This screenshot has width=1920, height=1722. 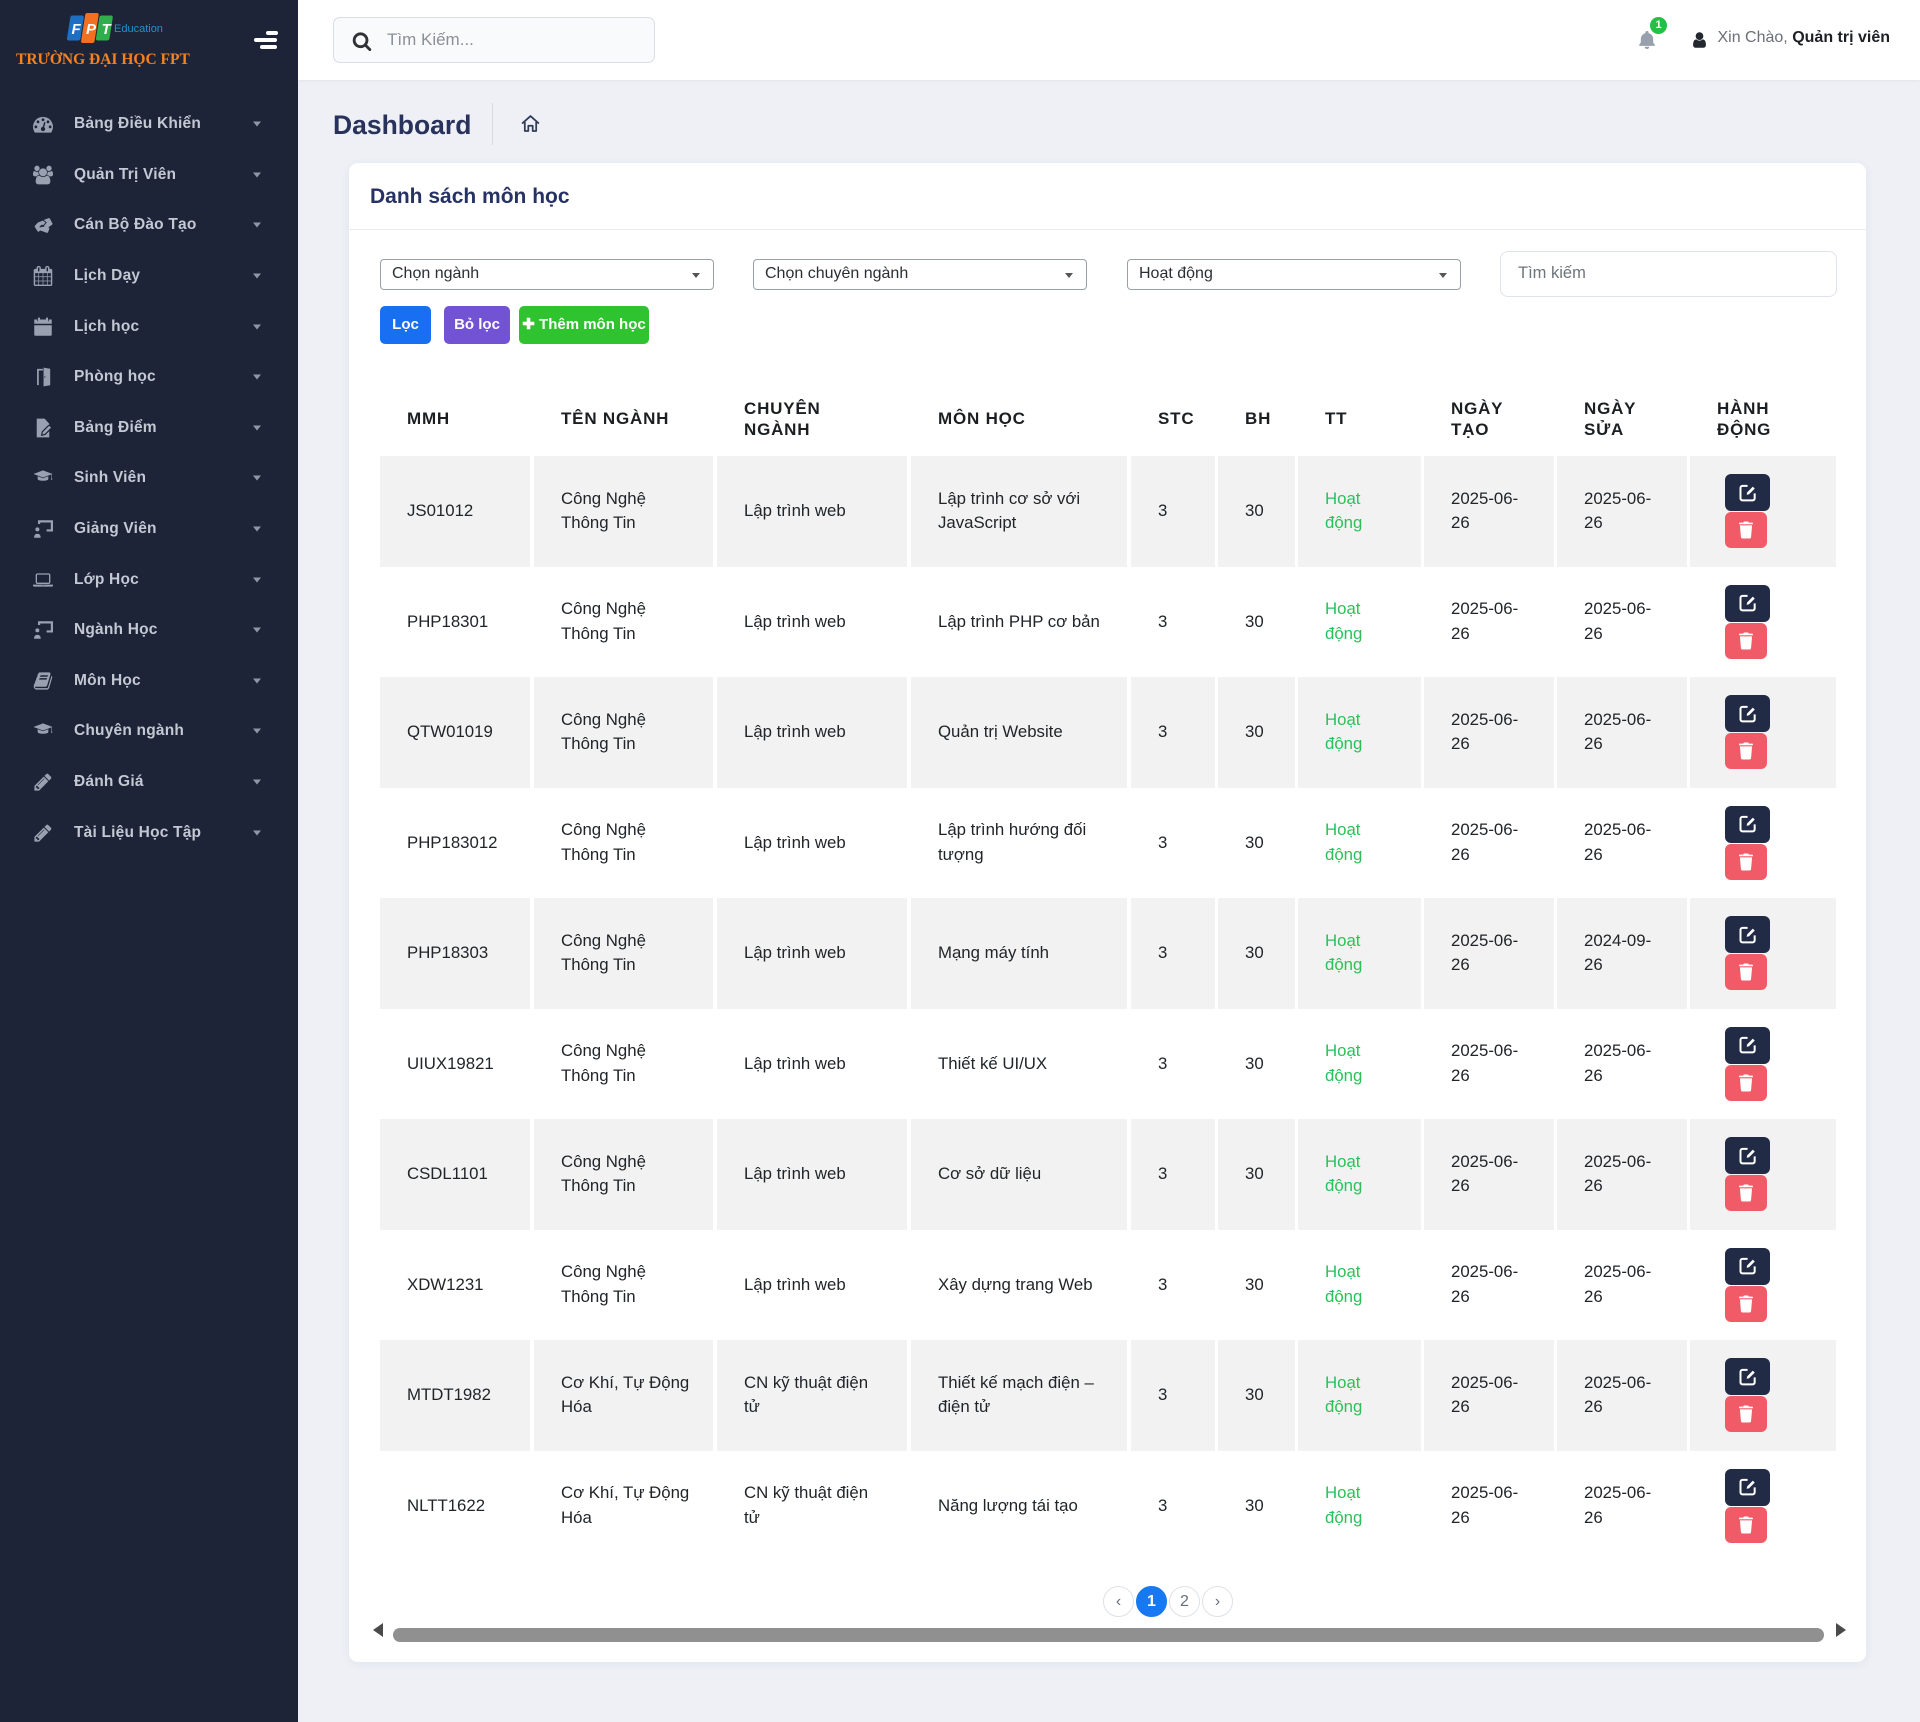 I want to click on svg-text: F, so click(x=77, y=29).